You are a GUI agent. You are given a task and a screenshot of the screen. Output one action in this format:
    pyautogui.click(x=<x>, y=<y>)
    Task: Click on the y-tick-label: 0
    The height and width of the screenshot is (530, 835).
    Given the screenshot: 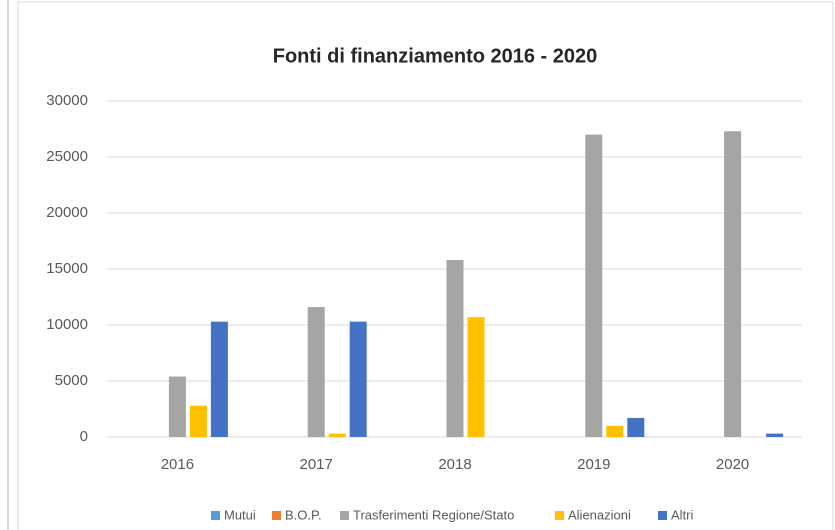 What is the action you would take?
    pyautogui.click(x=84, y=436)
    